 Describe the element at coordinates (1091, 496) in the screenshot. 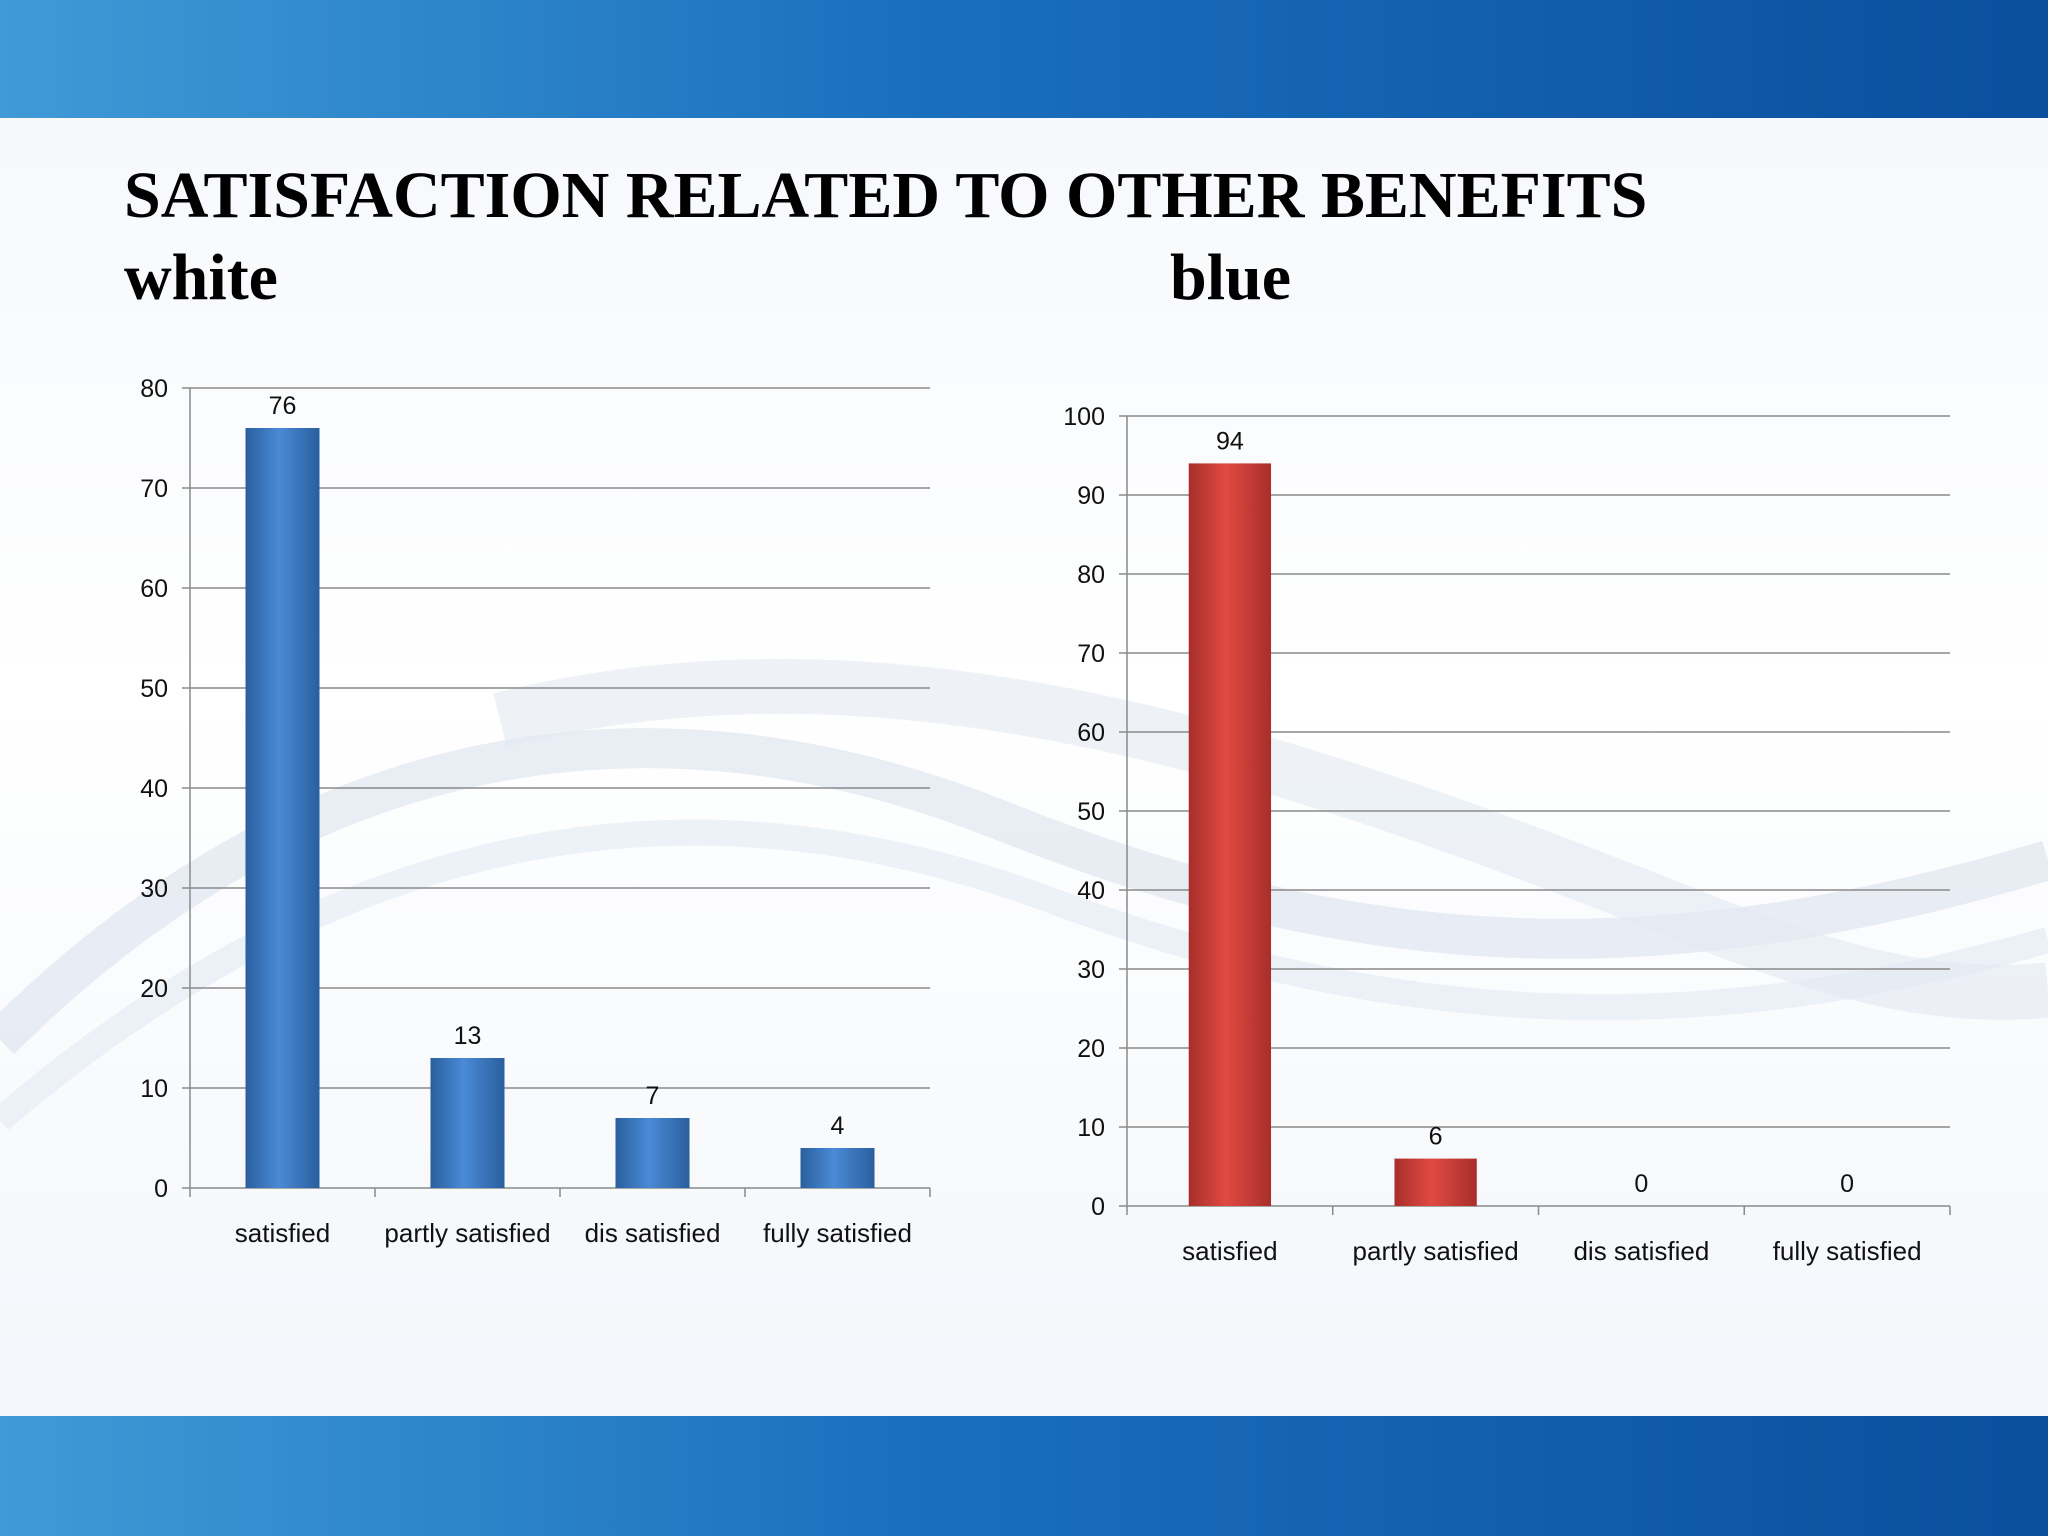

I see `y-tick-label: 90` at that location.